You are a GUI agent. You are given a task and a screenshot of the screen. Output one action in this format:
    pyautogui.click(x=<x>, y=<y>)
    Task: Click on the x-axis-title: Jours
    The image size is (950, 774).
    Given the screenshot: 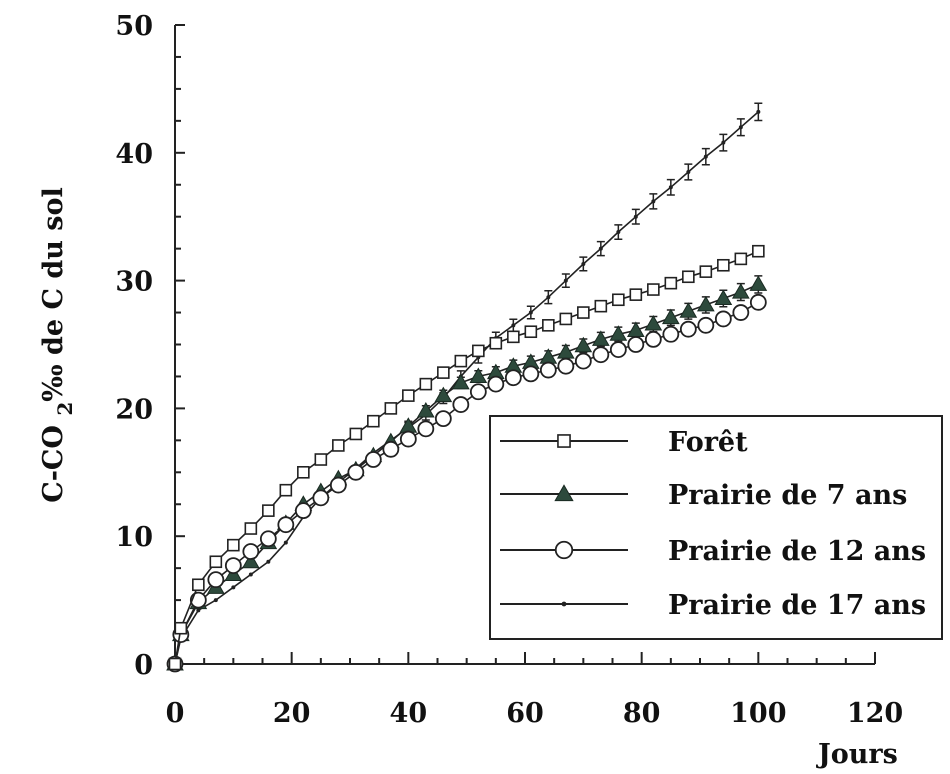 What is the action you would take?
    pyautogui.click(x=857, y=754)
    